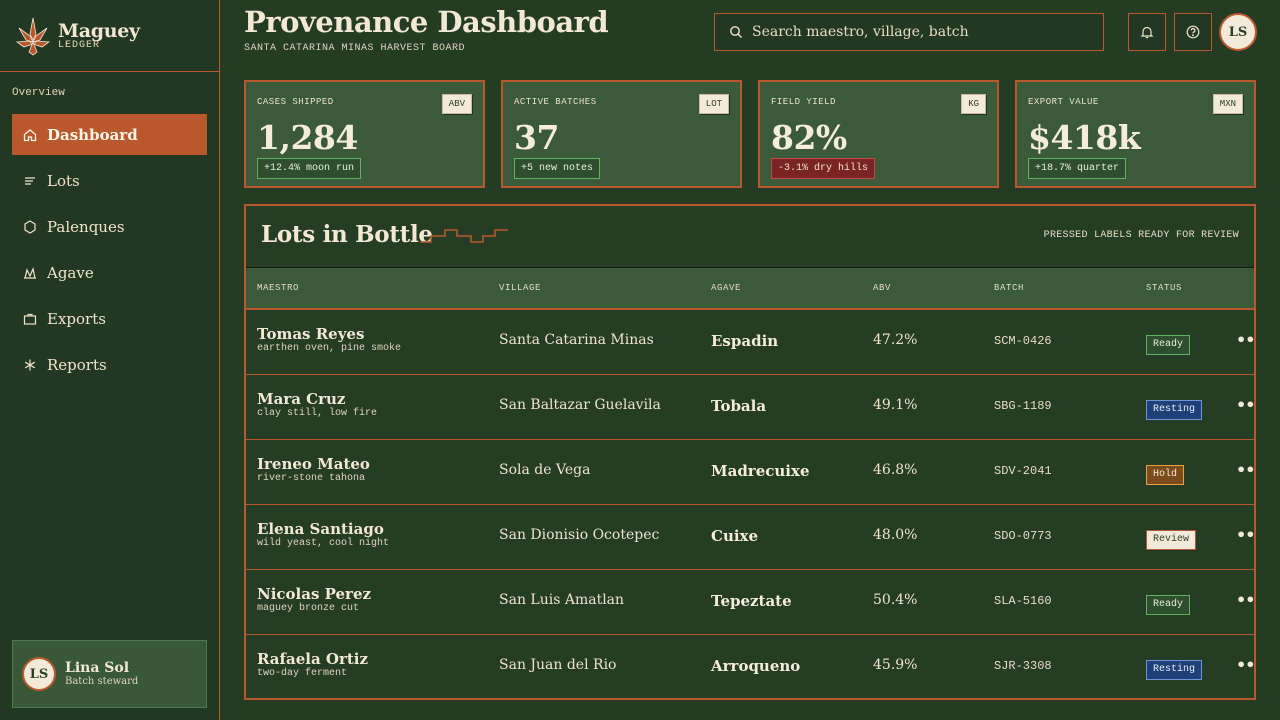 This screenshot has width=1280, height=720. I want to click on sidebar-item-agave: Agave, so click(109, 272).